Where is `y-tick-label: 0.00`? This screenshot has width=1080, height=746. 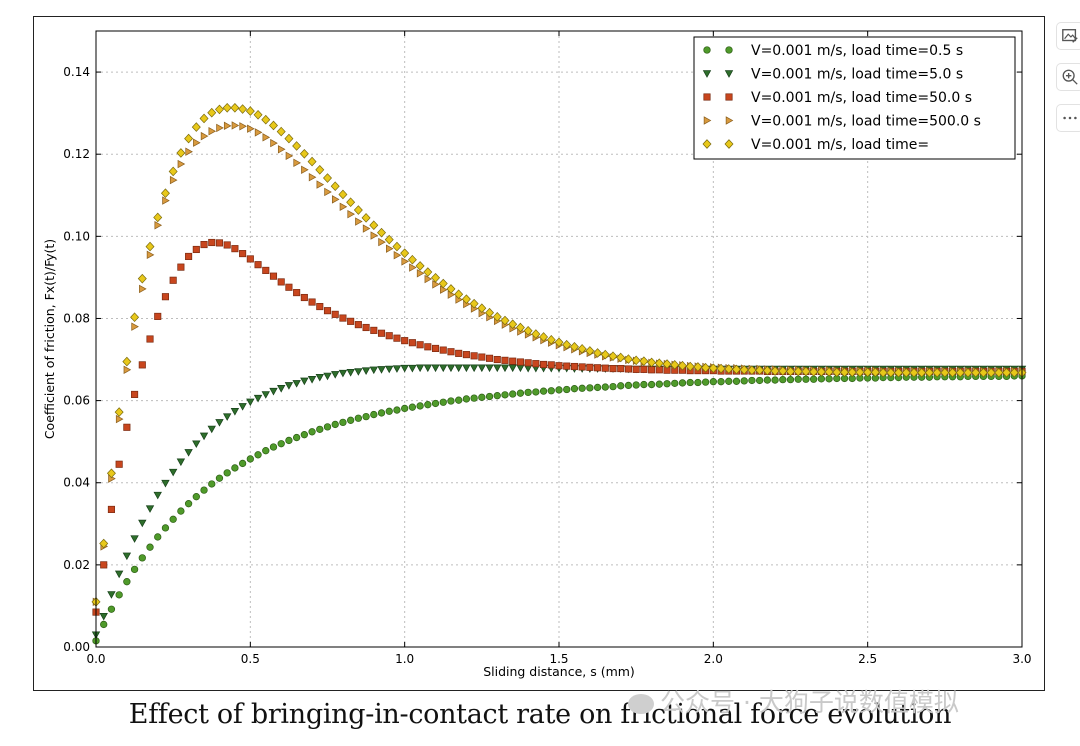 y-tick-label: 0.00 is located at coordinates (76, 647).